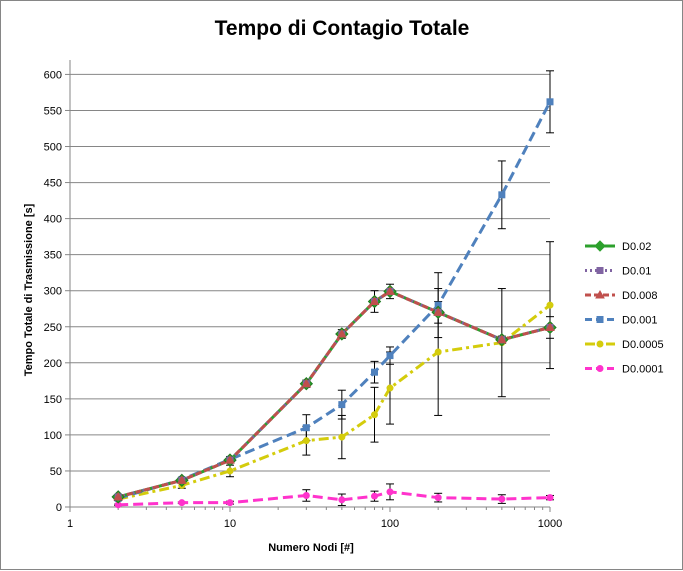  What do you see at coordinates (643, 370) in the screenshot?
I see `legend-label: D0.0001` at bounding box center [643, 370].